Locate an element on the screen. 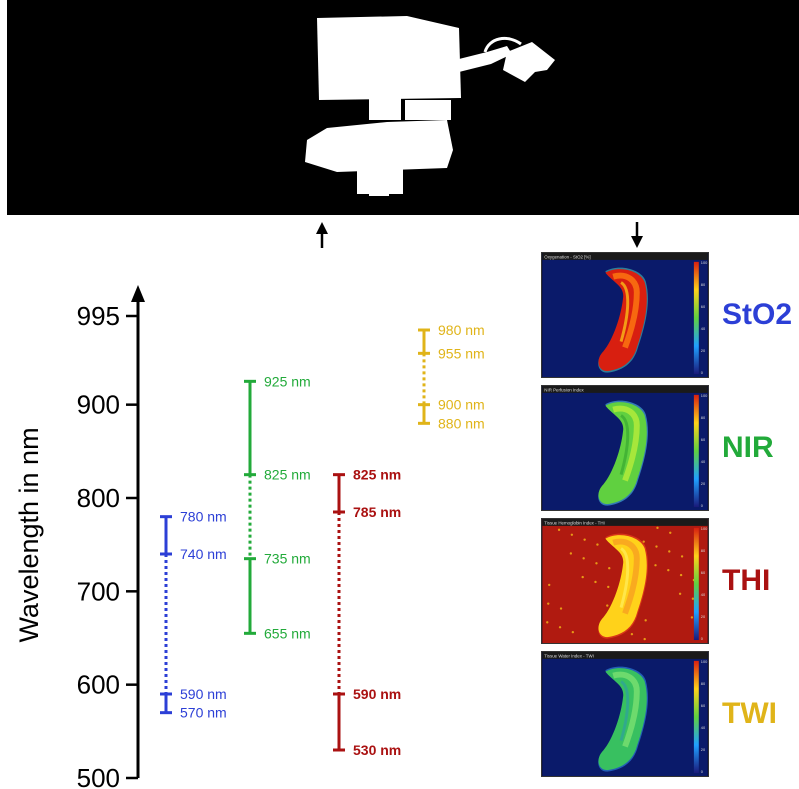 Image resolution: width=799 pixels, height=789 pixels. map-title: Tissue Hemoglobin Index - THI is located at coordinates (574, 522).